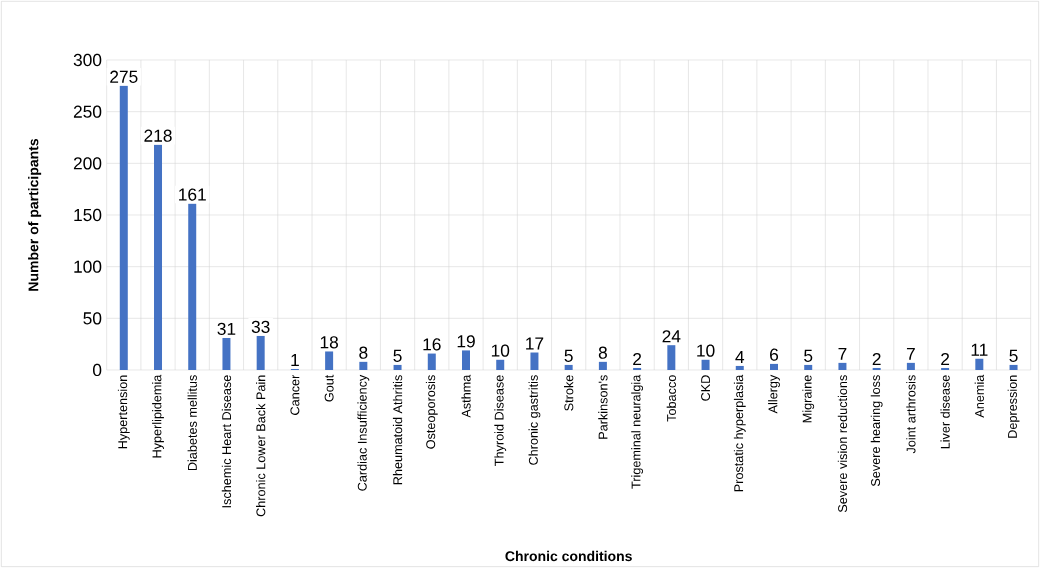  What do you see at coordinates (431, 412) in the screenshot?
I see `x-tick-label: Osteoporosis` at bounding box center [431, 412].